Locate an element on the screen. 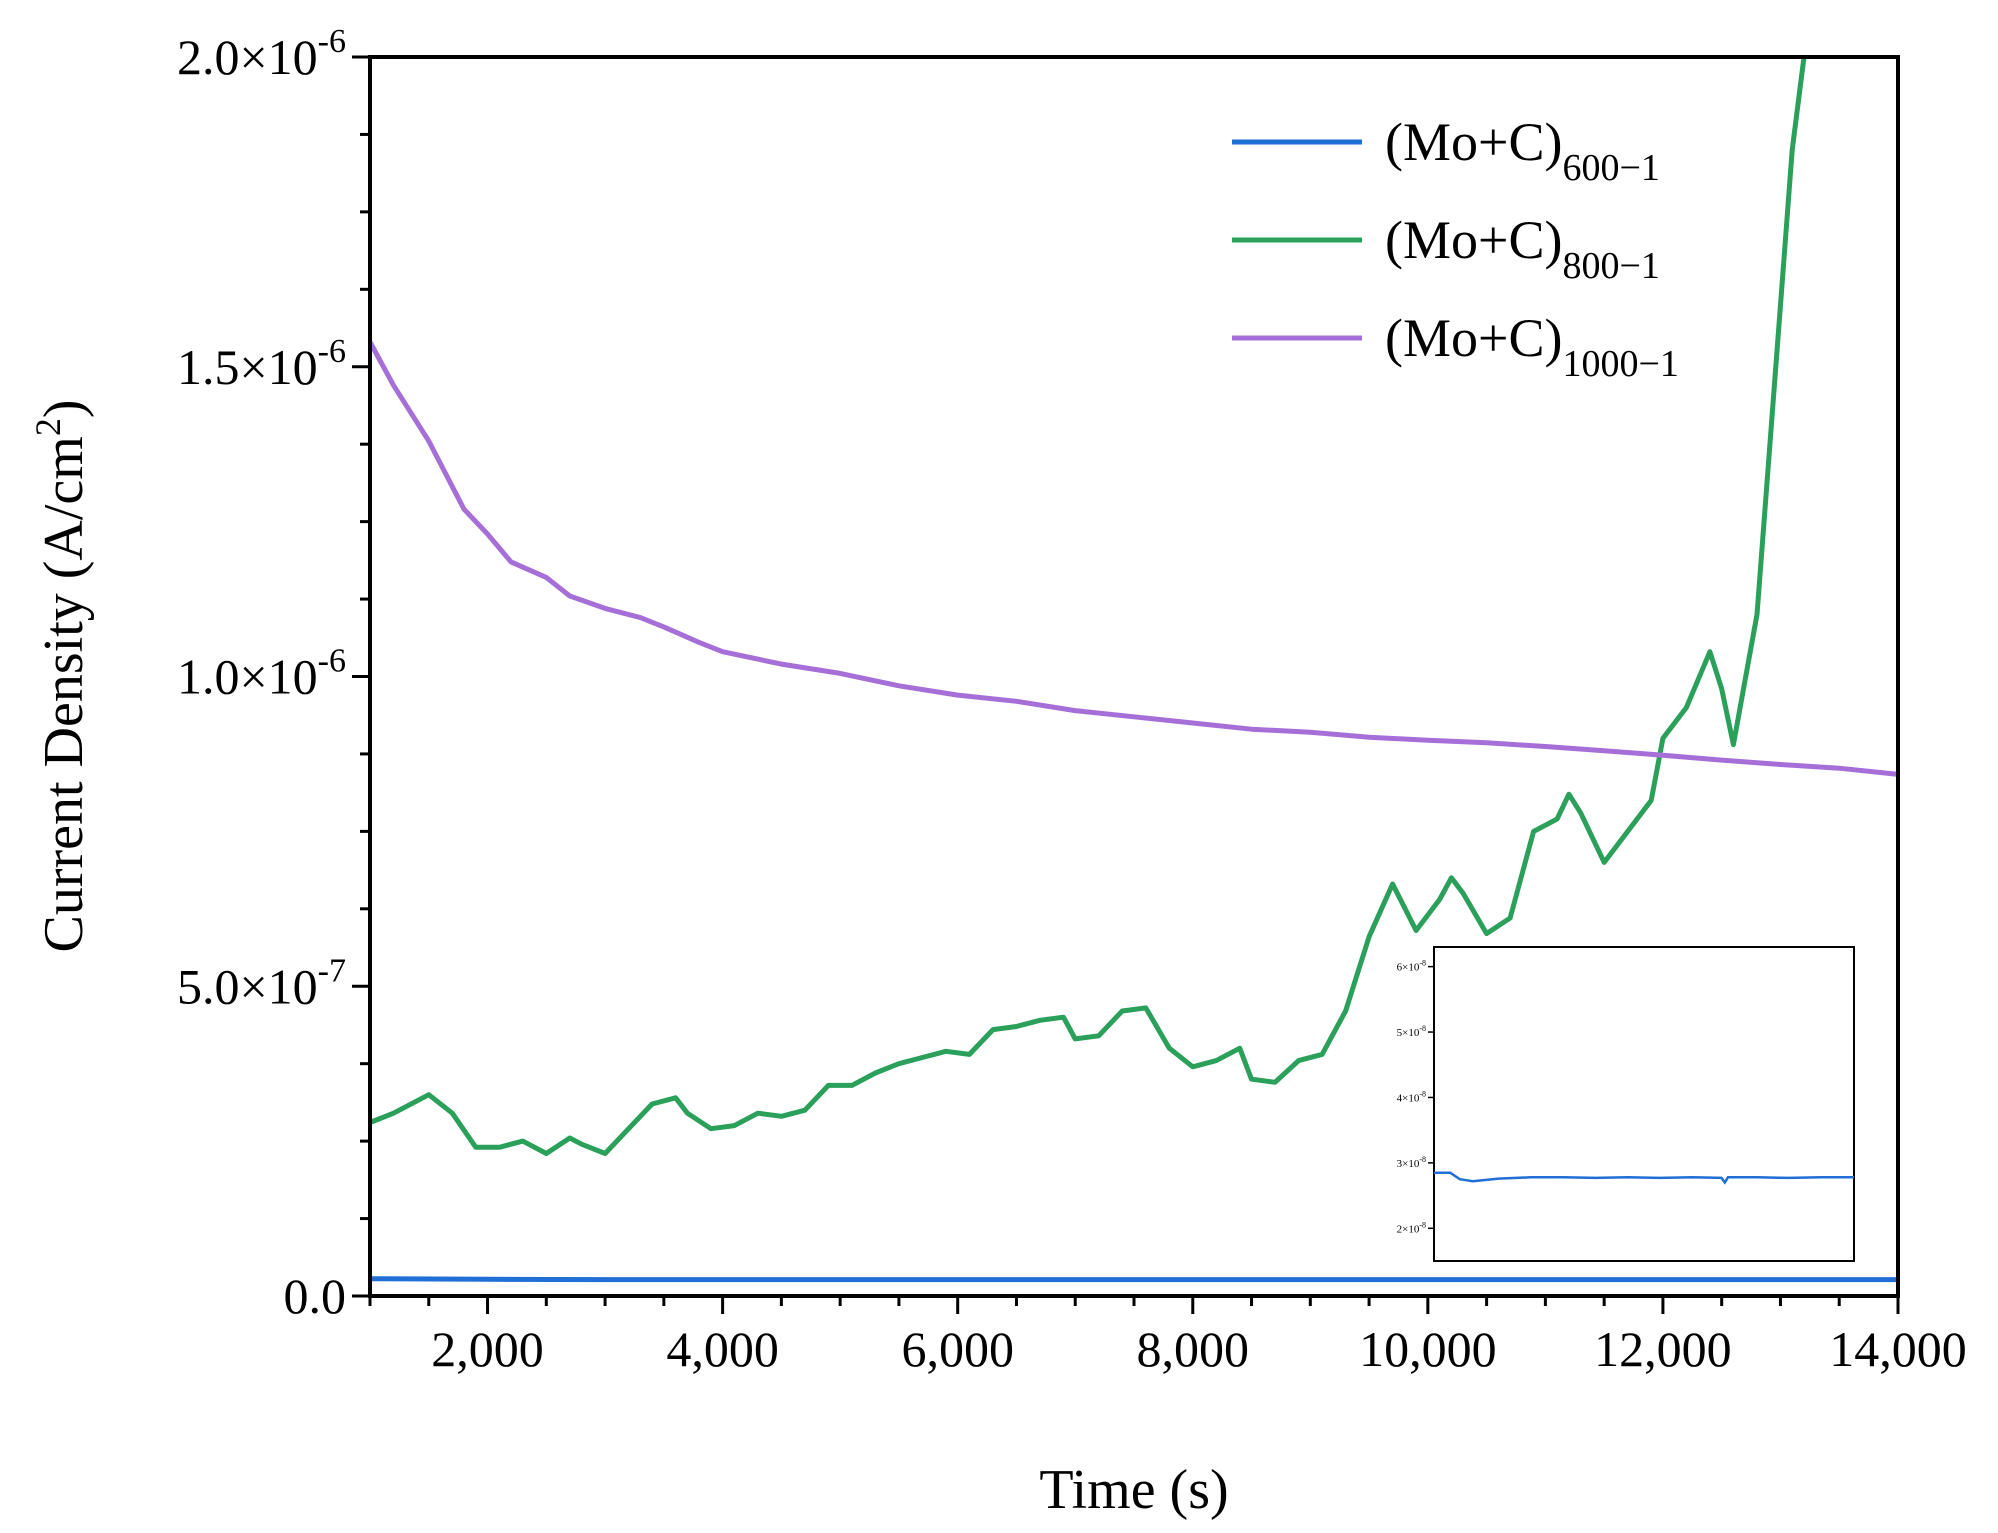 This screenshot has width=1998, height=1533. y-axis-title: Current Density (A/cm2) is located at coordinates (61, 676).